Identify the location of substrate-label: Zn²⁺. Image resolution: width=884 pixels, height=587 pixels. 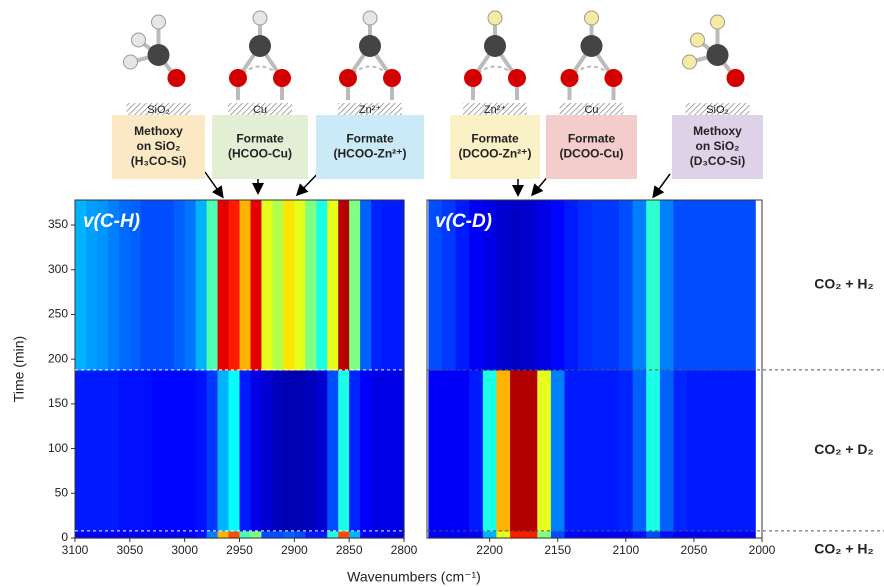
(495, 110).